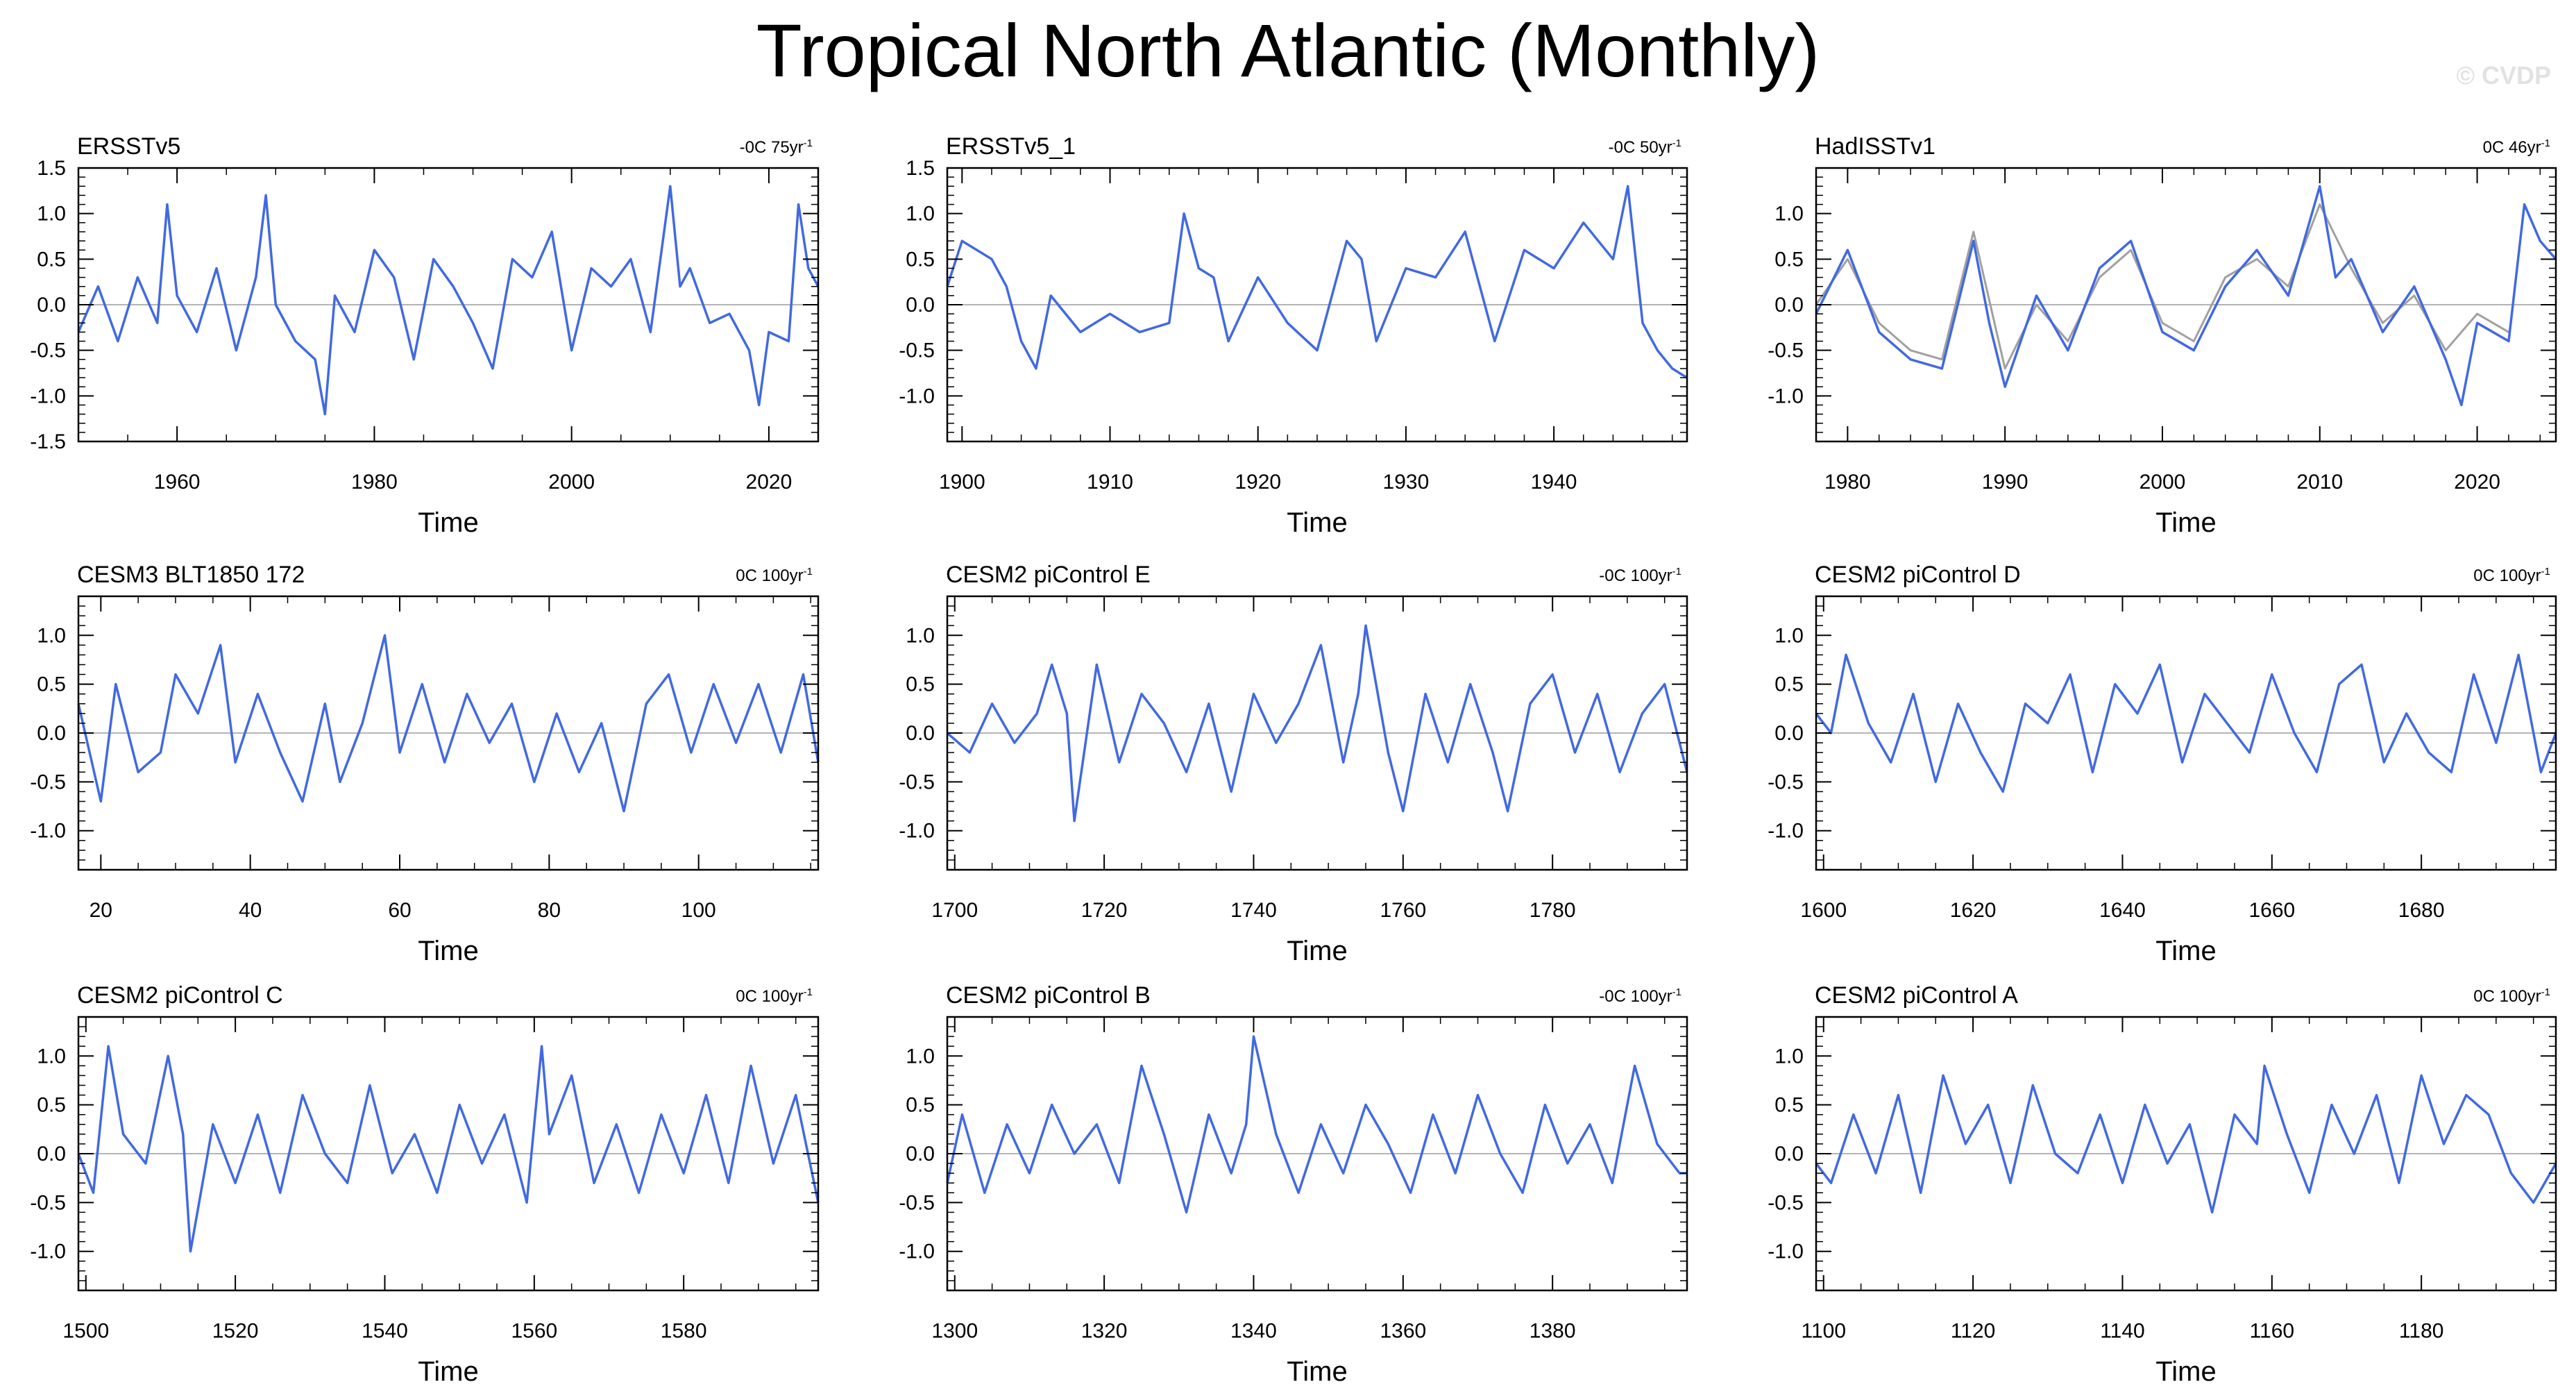 The image size is (2576, 1389). What do you see at coordinates (48, 441) in the screenshot?
I see `y-tick-label: -1.5` at bounding box center [48, 441].